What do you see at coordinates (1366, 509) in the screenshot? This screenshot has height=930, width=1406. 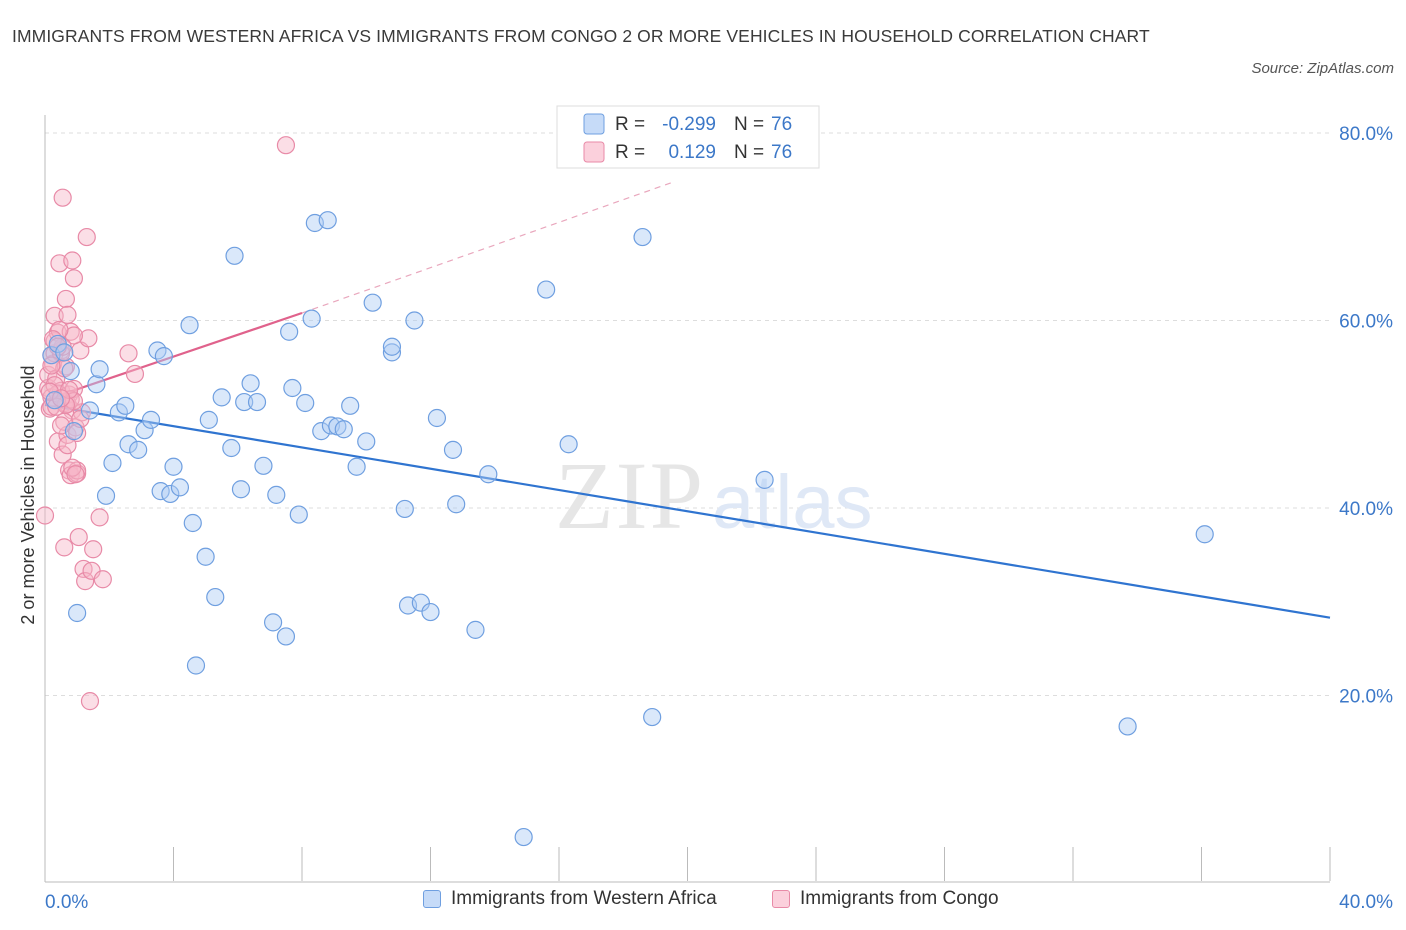 I see `y-tick-label: 40.0%` at bounding box center [1366, 509].